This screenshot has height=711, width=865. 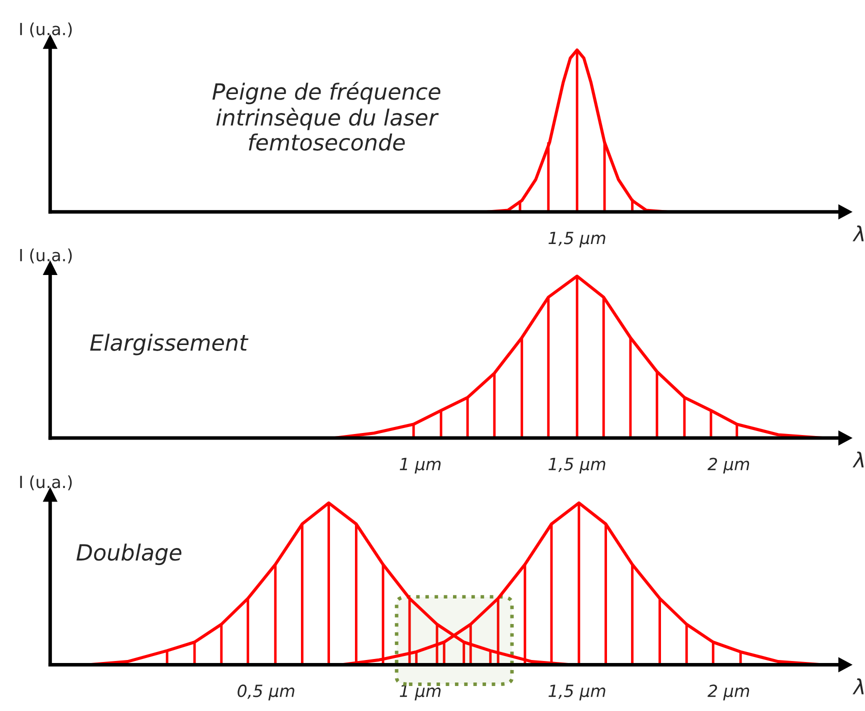 I want to click on annotation: Doublage, so click(x=129, y=555).